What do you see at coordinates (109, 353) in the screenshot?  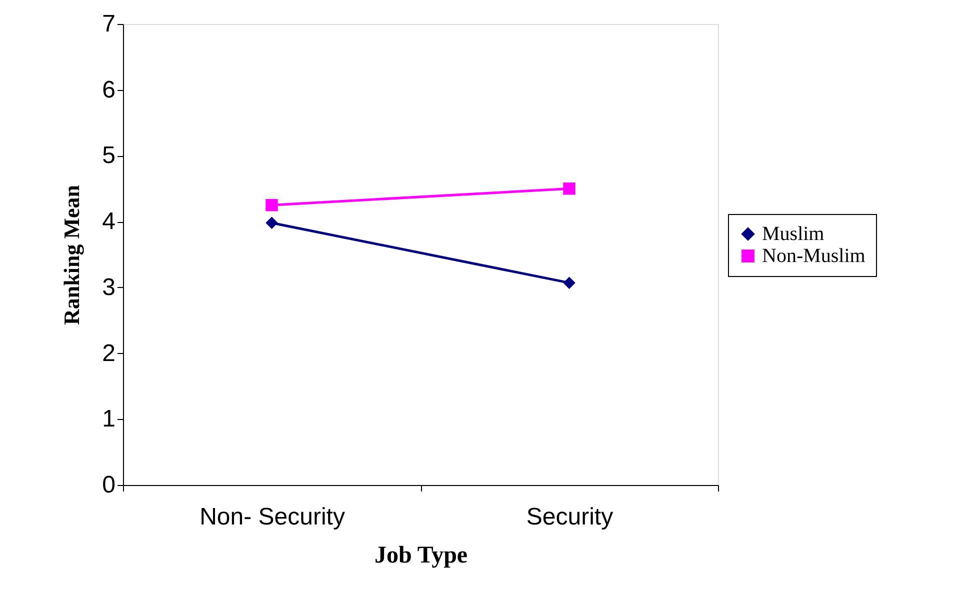 I see `y-tick-label: 2` at bounding box center [109, 353].